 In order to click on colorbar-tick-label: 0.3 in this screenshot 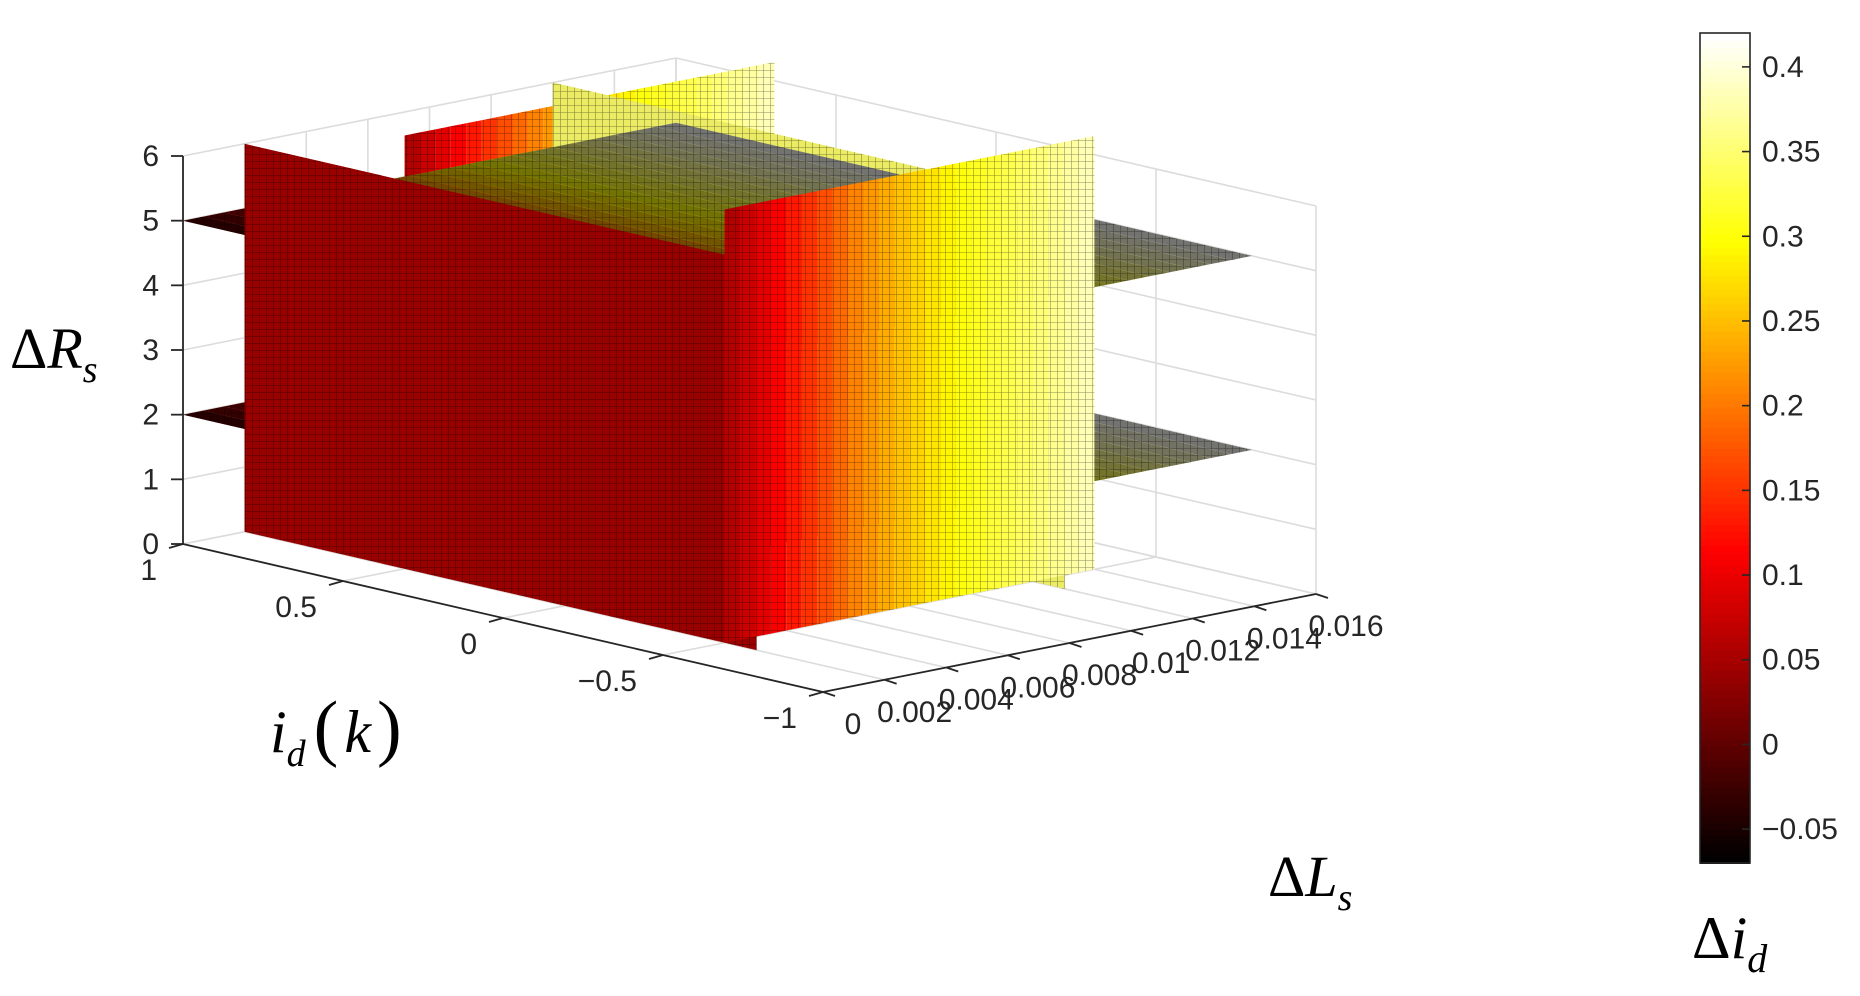, I will do `click(1783, 236)`.